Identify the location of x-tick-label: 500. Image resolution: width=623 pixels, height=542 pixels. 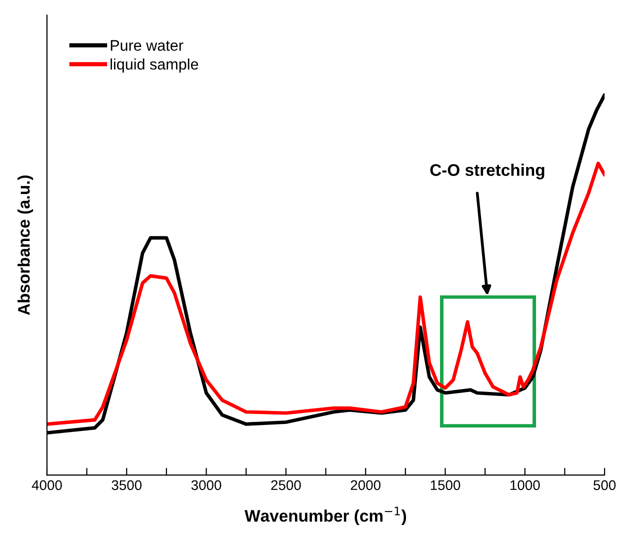
(605, 485).